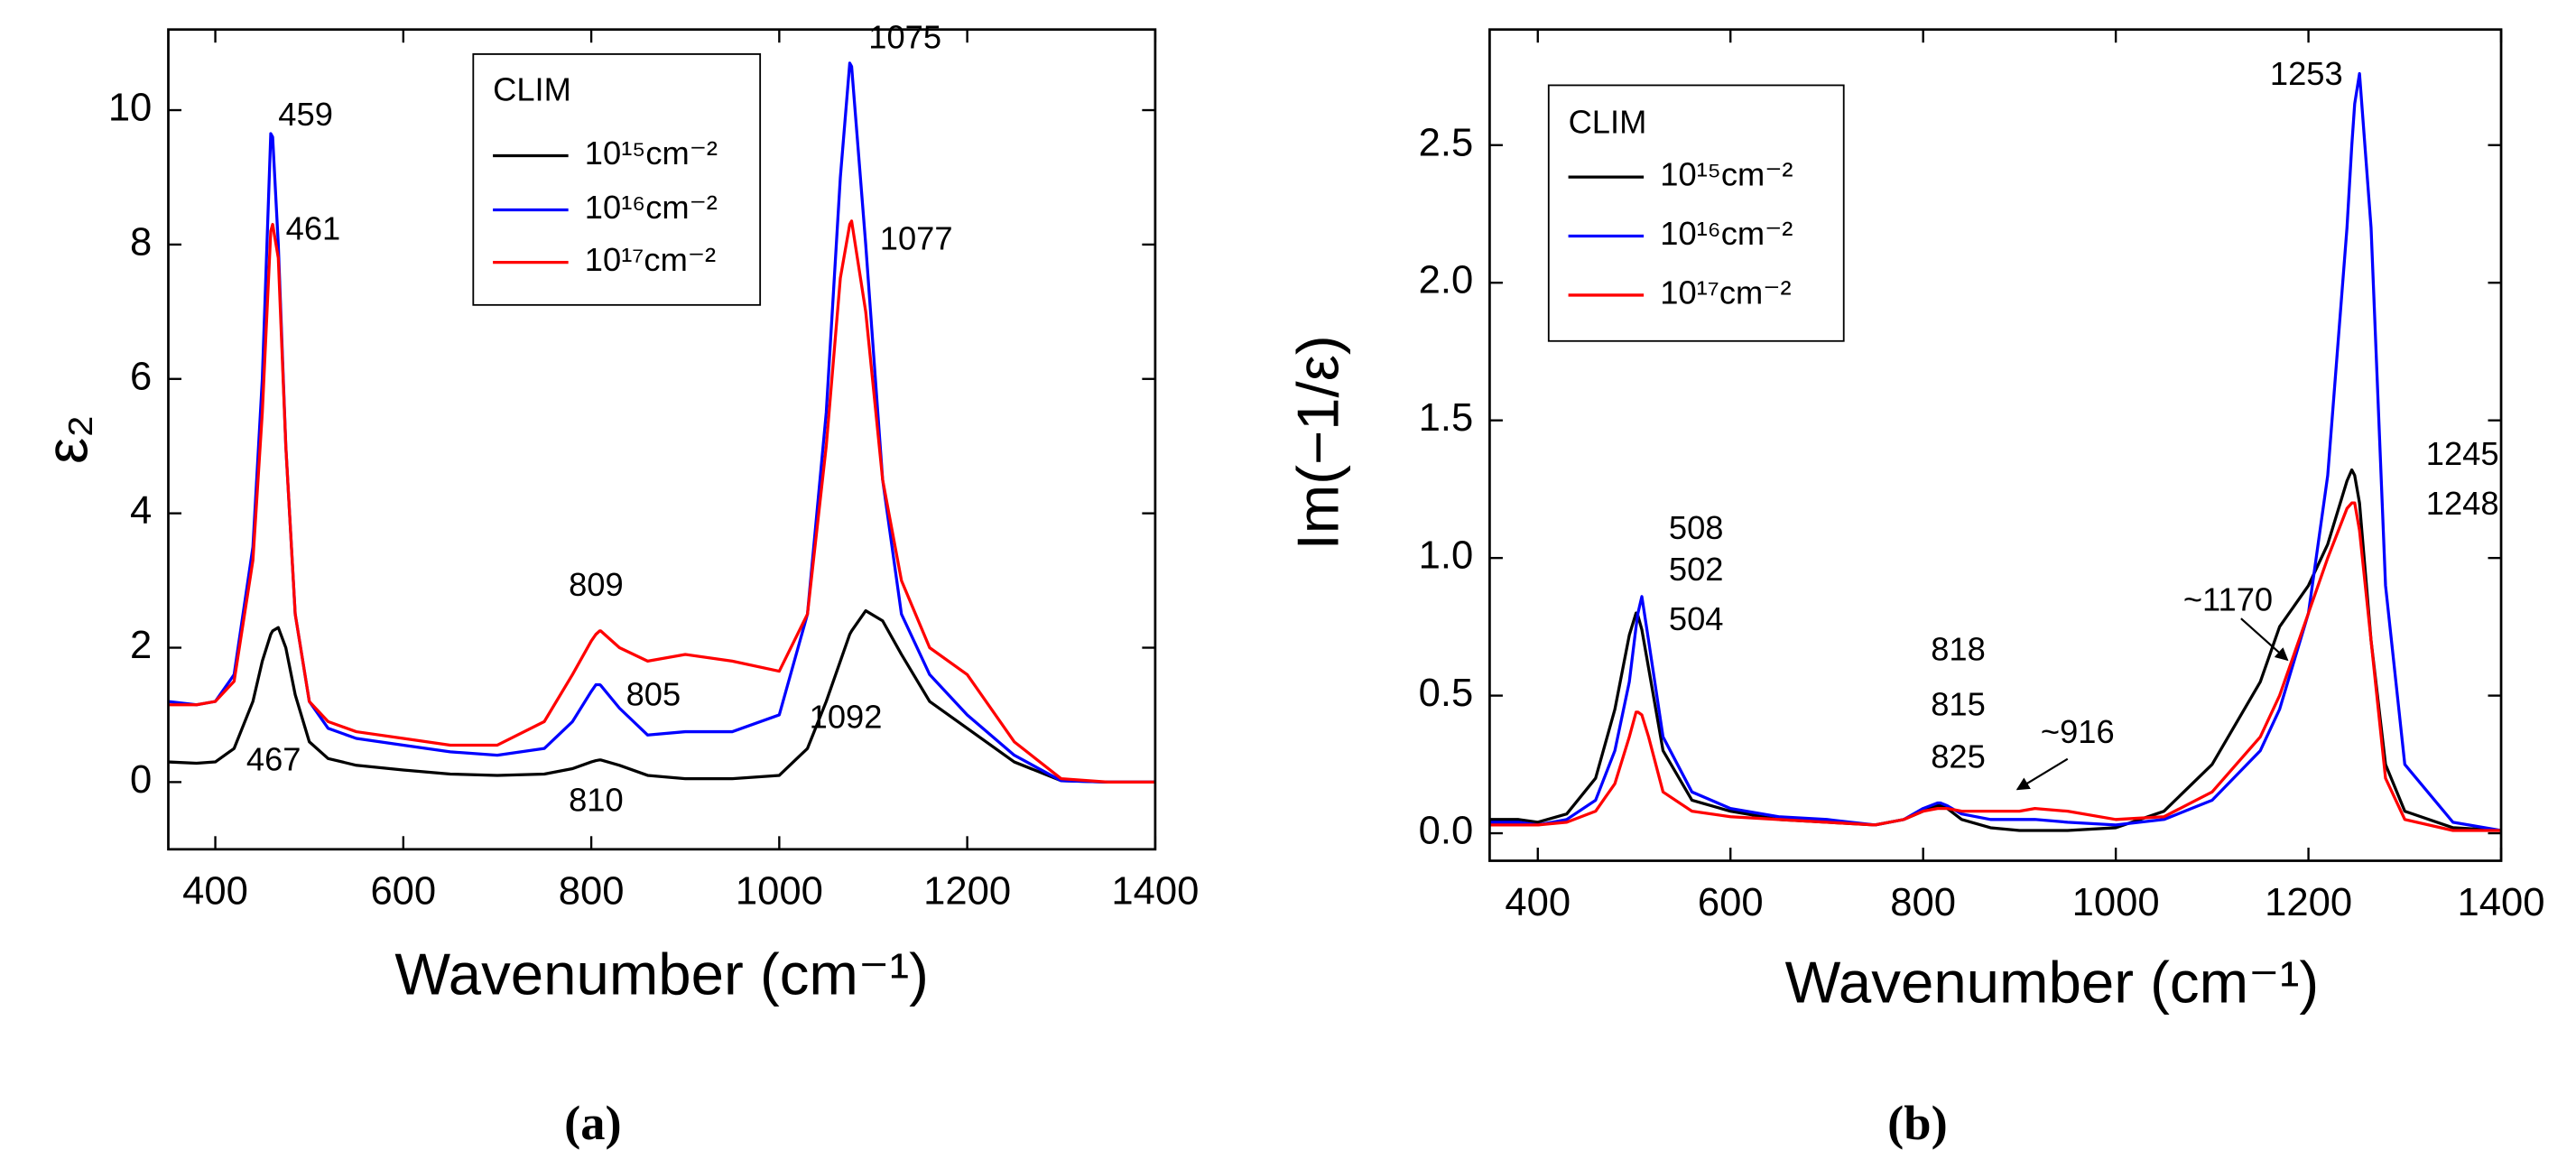 Image resolution: width=2576 pixels, height=1169 pixels. I want to click on annotation: 504, so click(1696, 618).